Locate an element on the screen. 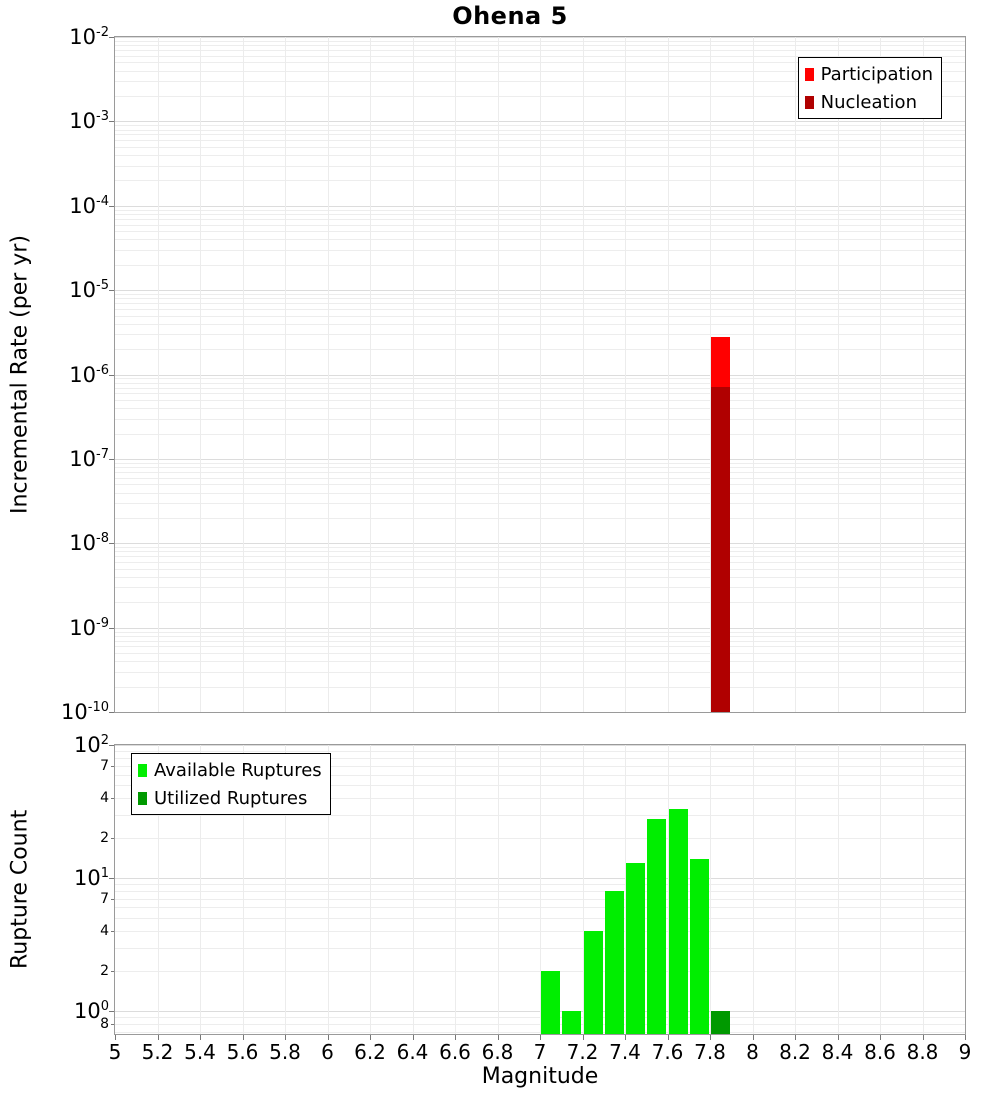 This screenshot has width=1000, height=1100. y-tick-label-major: 102 is located at coordinates (91, 745).